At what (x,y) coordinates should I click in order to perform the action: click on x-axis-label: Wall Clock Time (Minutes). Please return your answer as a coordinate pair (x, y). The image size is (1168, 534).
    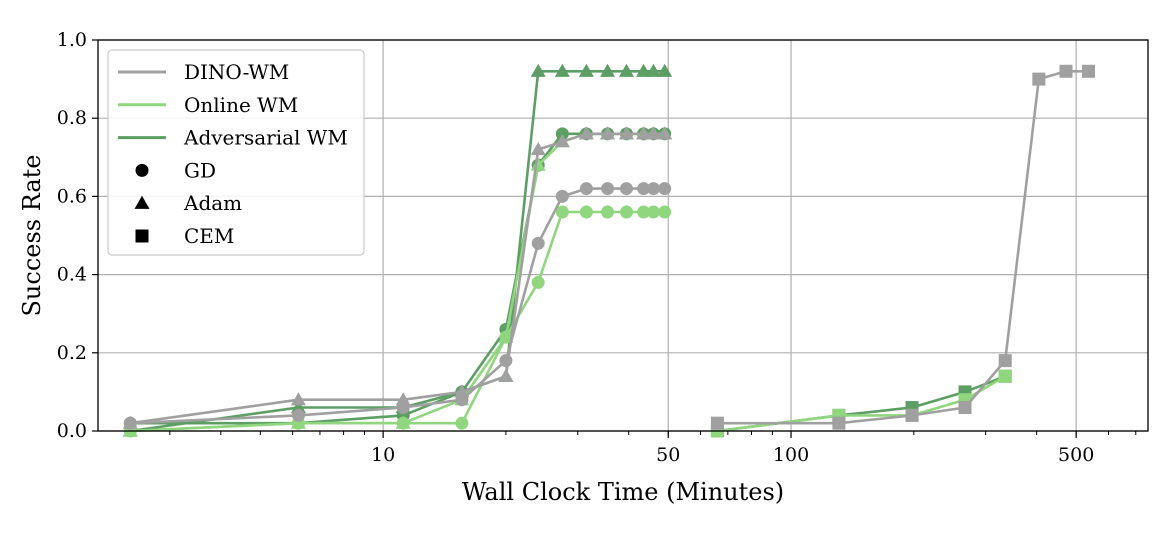
    Looking at the image, I should click on (623, 492).